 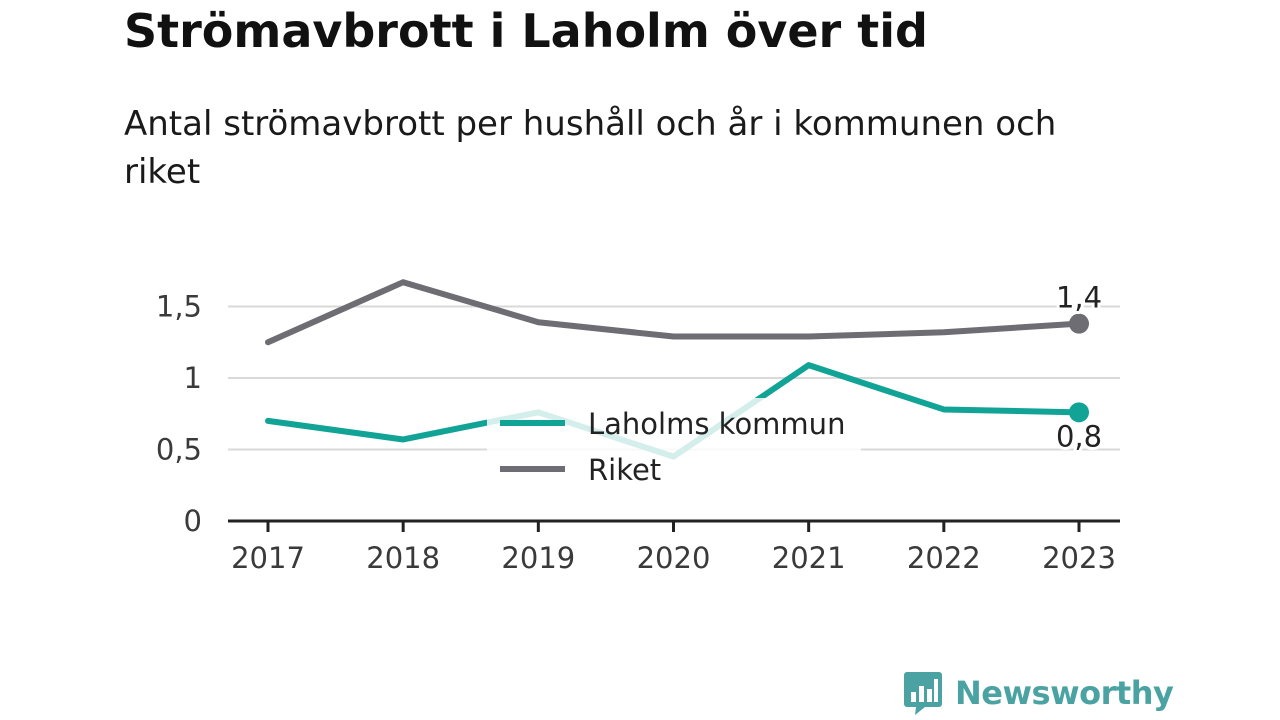 I want to click on x-tick-label: 2019, so click(x=538, y=558).